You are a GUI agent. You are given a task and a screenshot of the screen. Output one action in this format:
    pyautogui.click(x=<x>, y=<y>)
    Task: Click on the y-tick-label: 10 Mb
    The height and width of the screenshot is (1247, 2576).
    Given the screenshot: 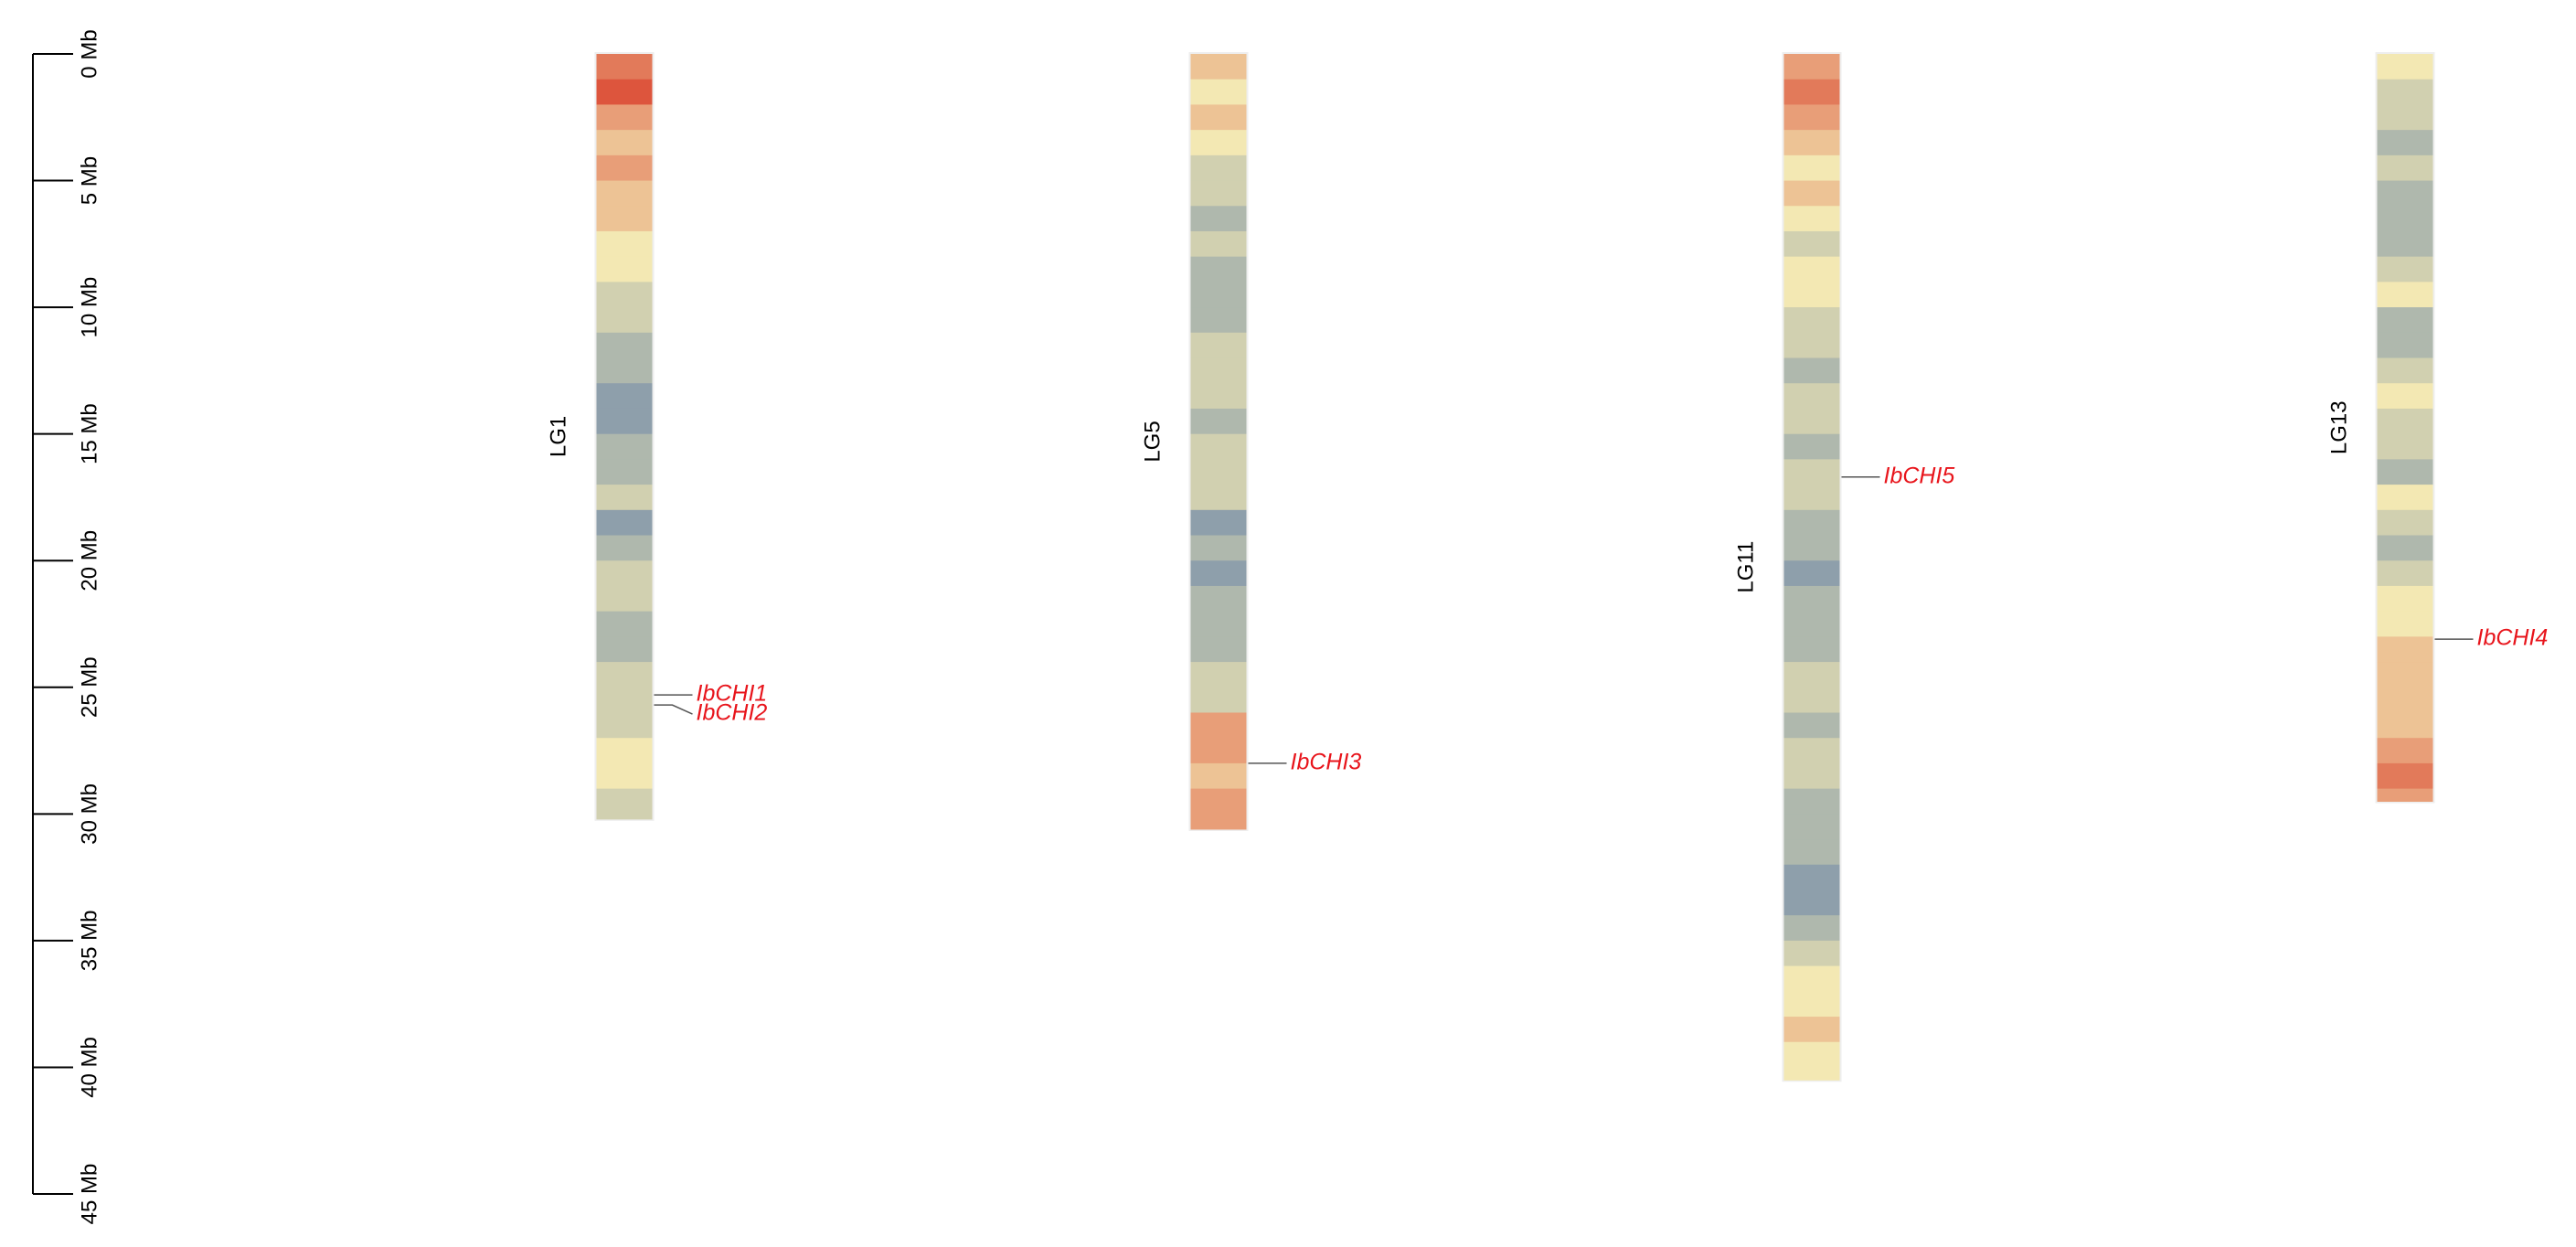 What is the action you would take?
    pyautogui.click(x=89, y=307)
    